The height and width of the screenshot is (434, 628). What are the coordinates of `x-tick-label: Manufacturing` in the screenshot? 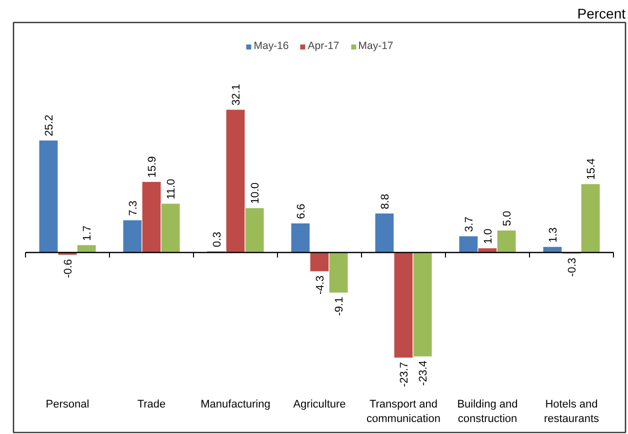 It's located at (235, 404).